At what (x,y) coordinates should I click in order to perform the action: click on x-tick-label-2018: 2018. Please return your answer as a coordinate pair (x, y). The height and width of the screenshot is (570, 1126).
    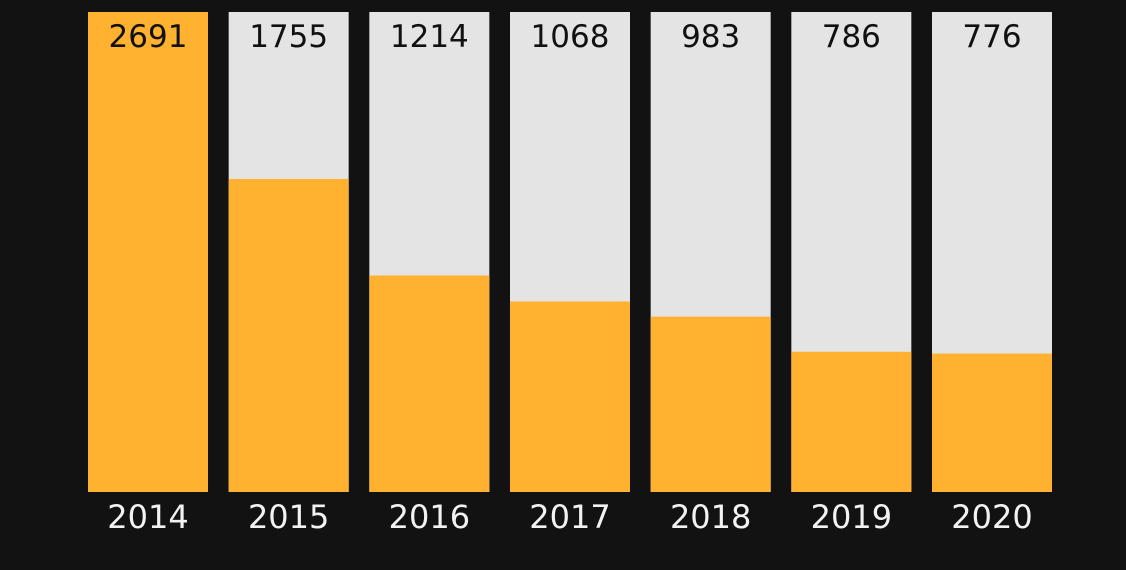
    Looking at the image, I should click on (710, 517).